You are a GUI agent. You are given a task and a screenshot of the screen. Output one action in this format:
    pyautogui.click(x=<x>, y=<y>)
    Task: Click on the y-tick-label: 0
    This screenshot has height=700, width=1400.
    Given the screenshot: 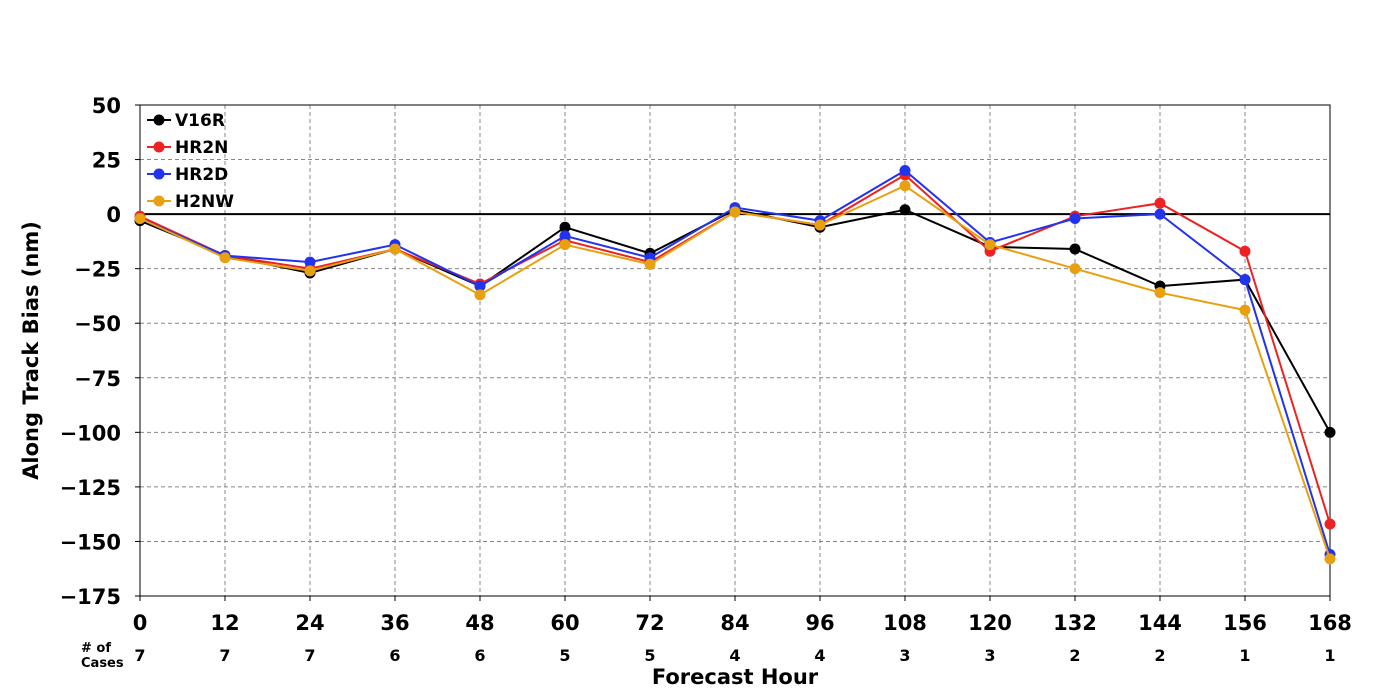 What is the action you would take?
    pyautogui.click(x=113, y=215)
    